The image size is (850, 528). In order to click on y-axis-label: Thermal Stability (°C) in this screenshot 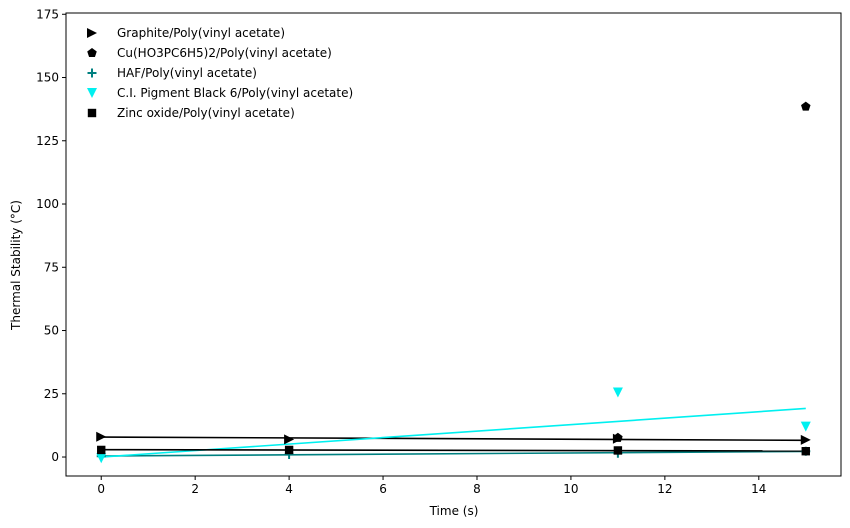, I will do `click(16, 265)`.